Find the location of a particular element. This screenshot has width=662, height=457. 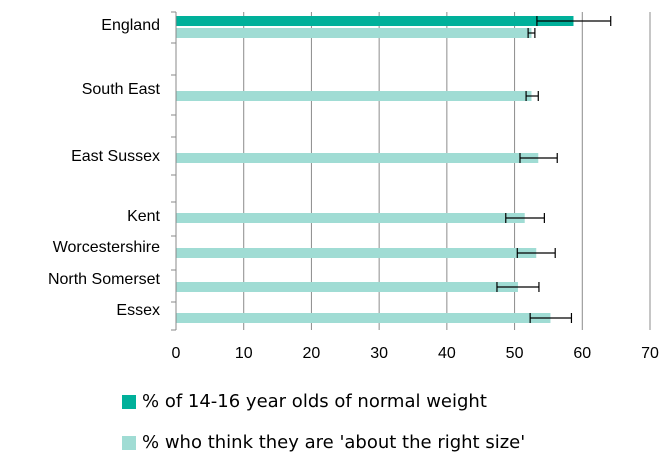

legend-swatch-right-size is located at coordinates (129, 442).